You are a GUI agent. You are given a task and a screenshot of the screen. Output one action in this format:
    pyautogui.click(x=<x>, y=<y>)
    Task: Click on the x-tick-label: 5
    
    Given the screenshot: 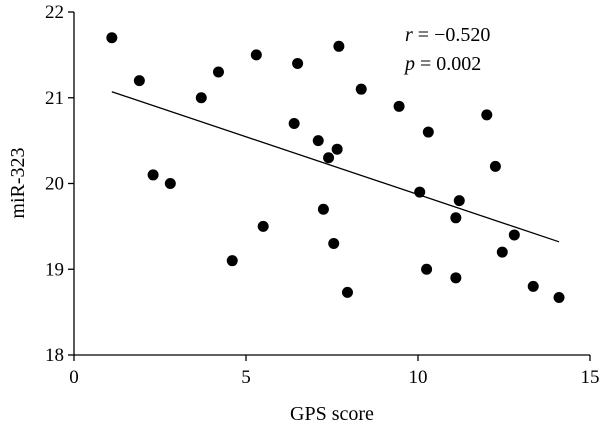 What is the action you would take?
    pyautogui.click(x=246, y=377)
    